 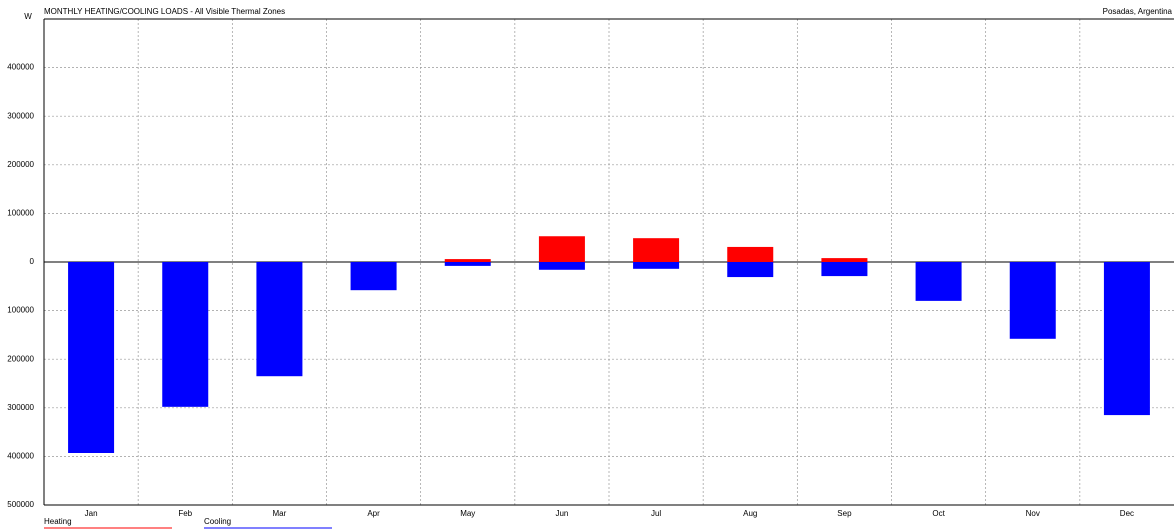 I want to click on x-tick-label: Mar, so click(x=280, y=513).